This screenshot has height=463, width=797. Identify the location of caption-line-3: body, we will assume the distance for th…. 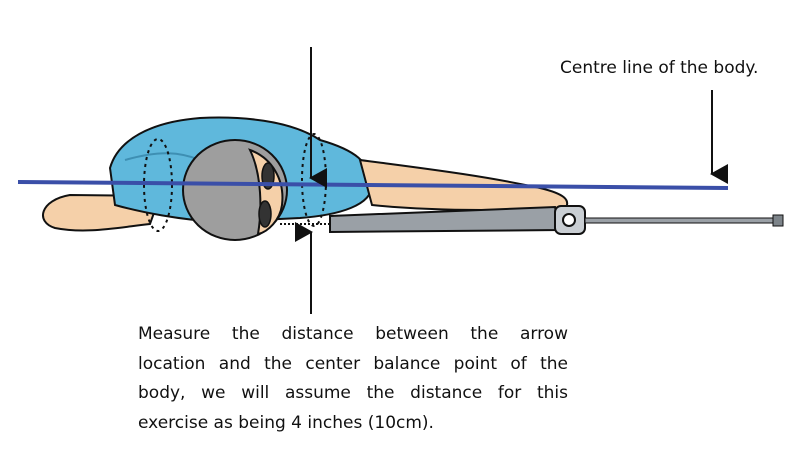
(353, 393).